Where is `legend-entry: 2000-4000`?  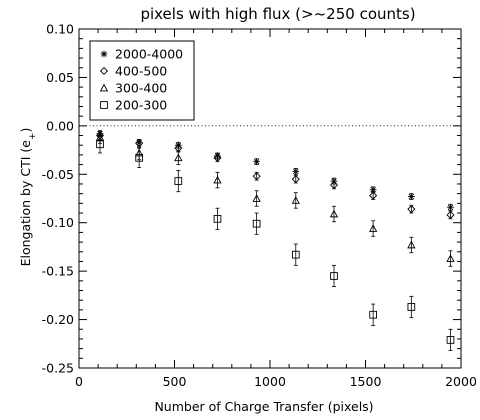 legend-entry: 2000-4000 is located at coordinates (149, 54).